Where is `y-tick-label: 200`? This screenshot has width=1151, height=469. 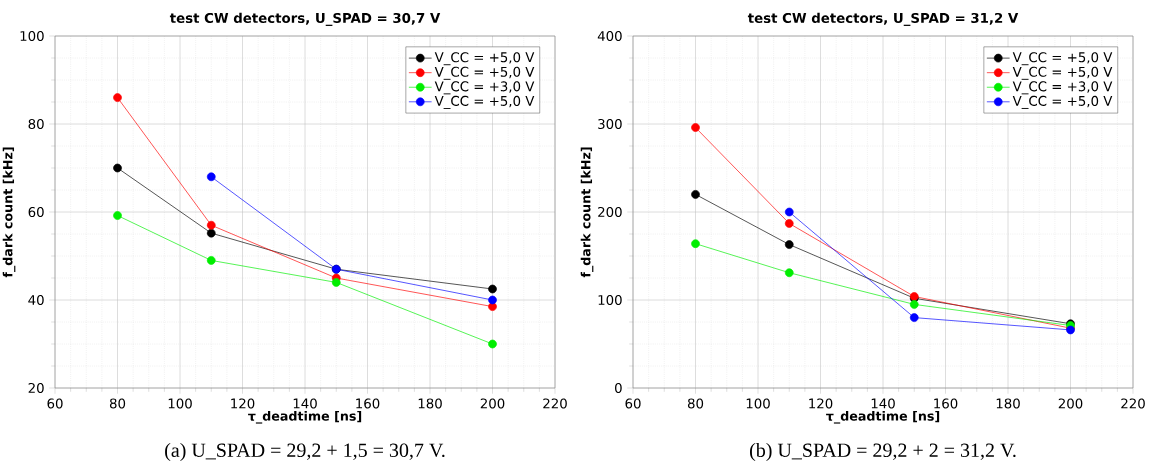
y-tick-label: 200 is located at coordinates (610, 212).